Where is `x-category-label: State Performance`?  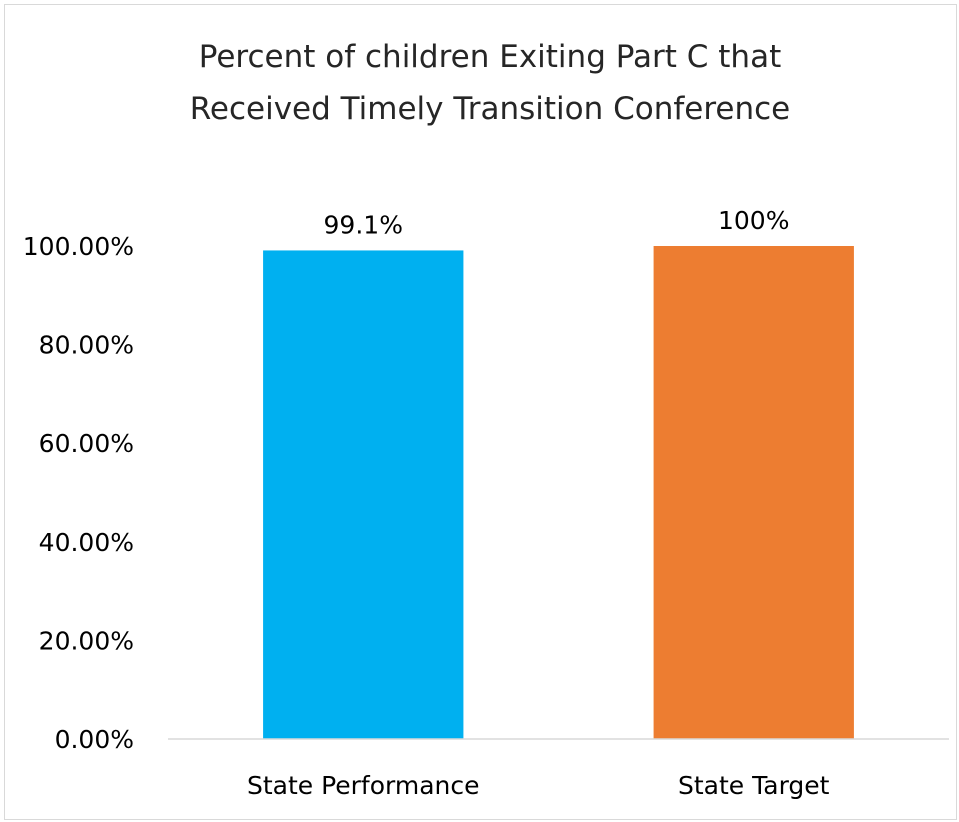
x-category-label: State Performance is located at coordinates (363, 785).